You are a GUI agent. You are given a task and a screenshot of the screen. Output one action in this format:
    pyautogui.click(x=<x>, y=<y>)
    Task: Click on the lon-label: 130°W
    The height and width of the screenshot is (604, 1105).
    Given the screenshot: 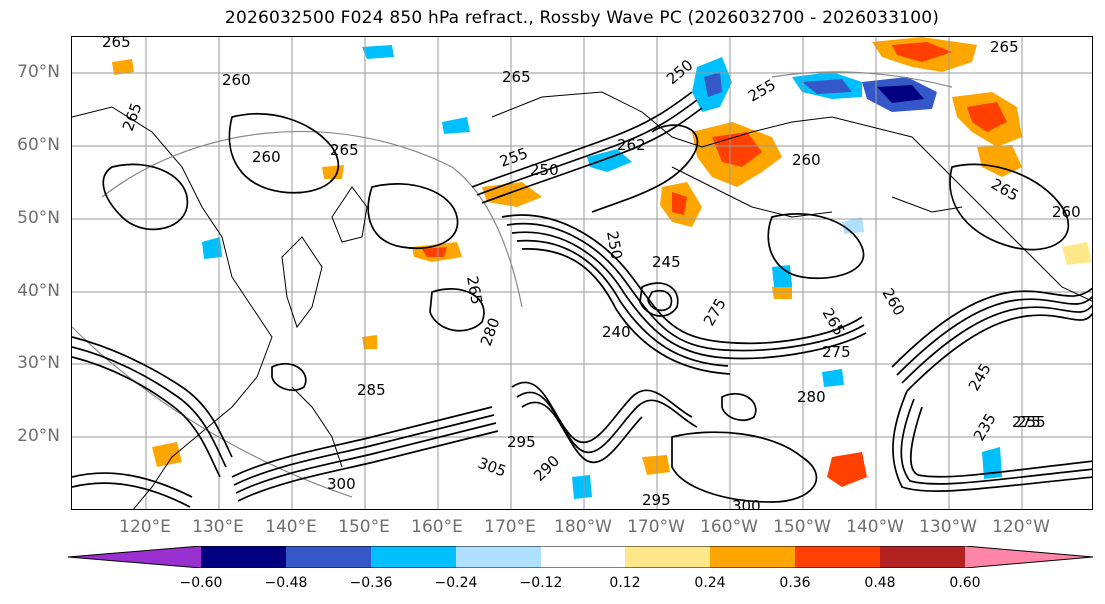 What is the action you would take?
    pyautogui.click(x=948, y=527)
    